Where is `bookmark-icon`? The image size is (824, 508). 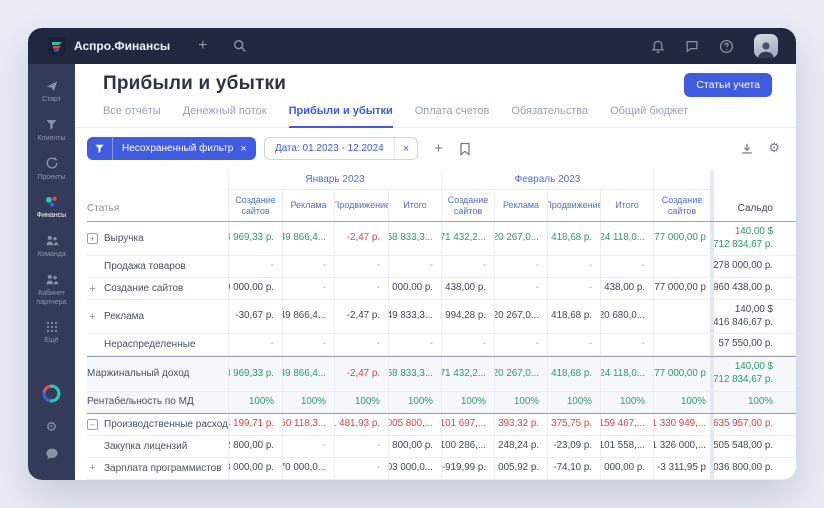
bookmark-icon is located at coordinates (465, 149).